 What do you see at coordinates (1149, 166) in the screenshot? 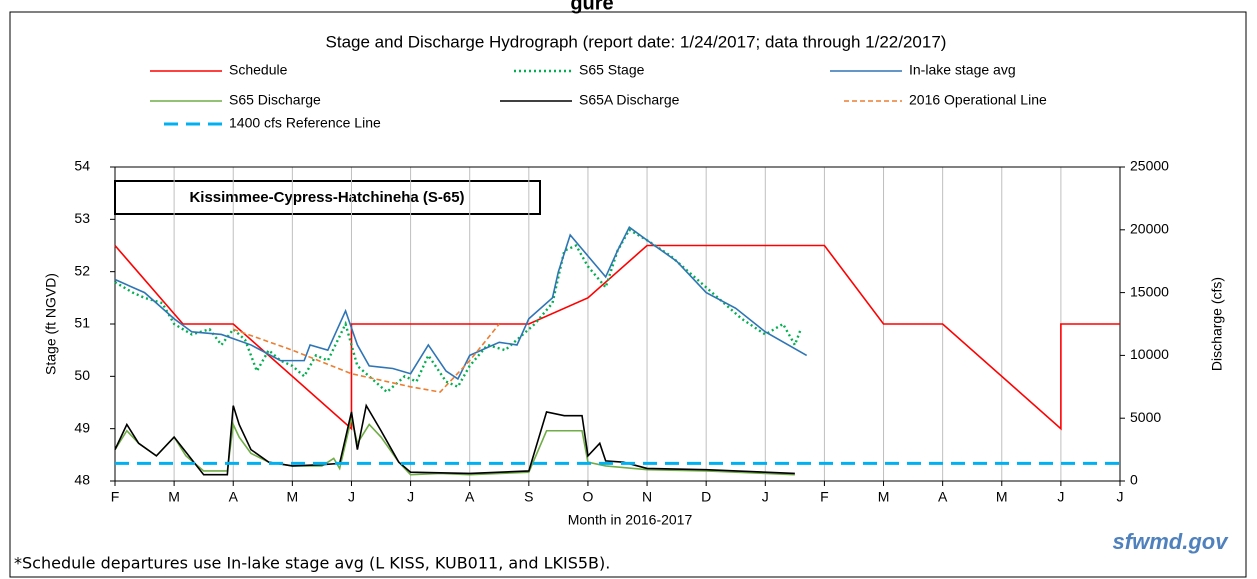
I see `y2-tick-label: 25000` at bounding box center [1149, 166].